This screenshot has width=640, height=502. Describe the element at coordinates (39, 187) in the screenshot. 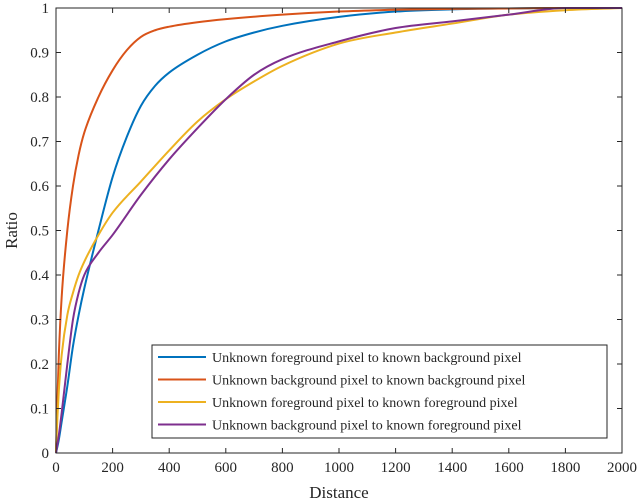

I see `y-tick-label: 0.6` at that location.